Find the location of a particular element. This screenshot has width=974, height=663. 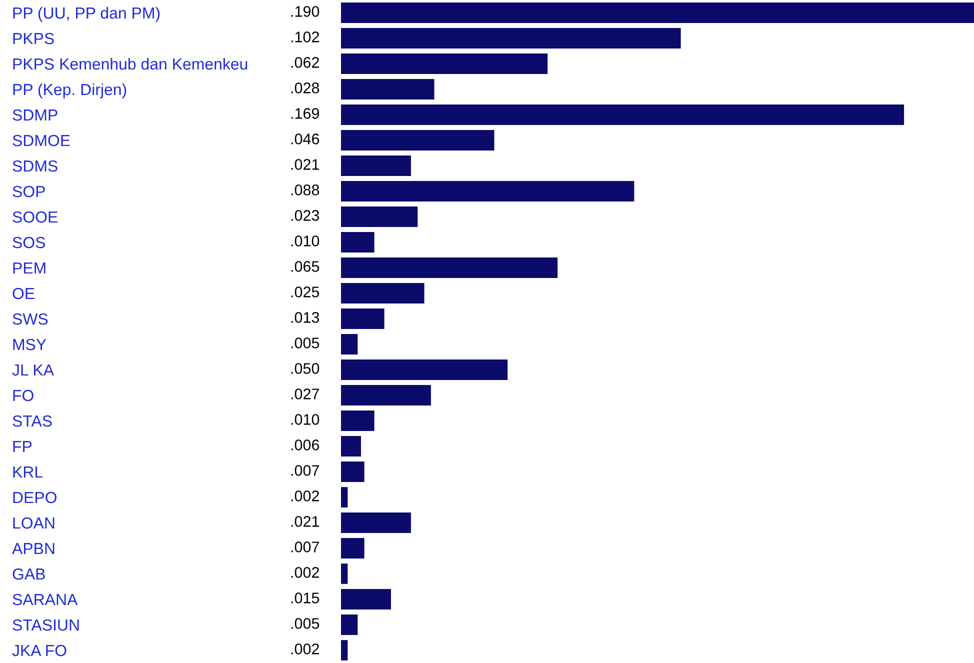

y-tick-label: FO is located at coordinates (23, 396).